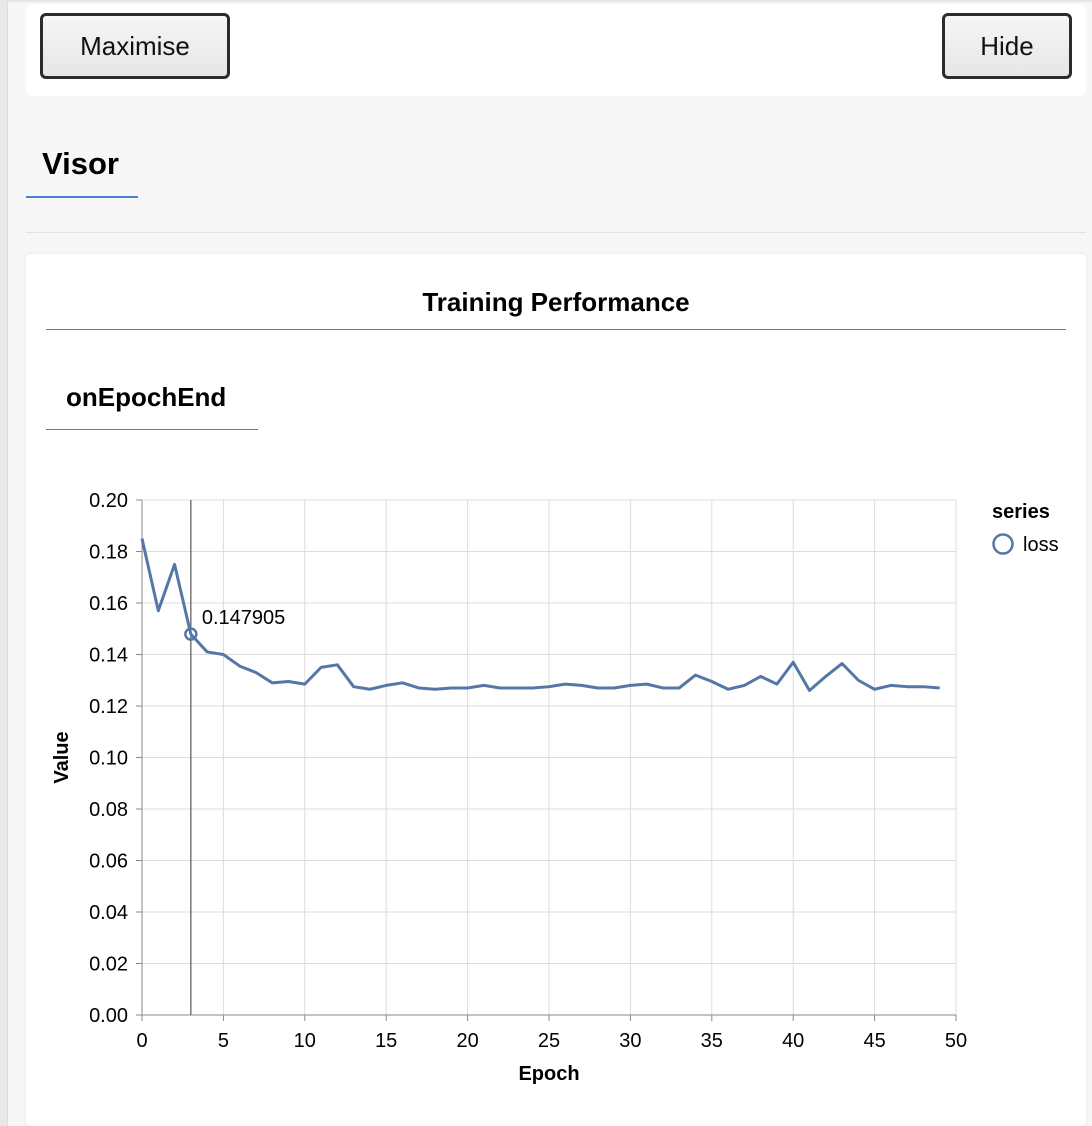 The height and width of the screenshot is (1126, 1092). What do you see at coordinates (108, 1016) in the screenshot?
I see `y-tick-label: 0.00` at bounding box center [108, 1016].